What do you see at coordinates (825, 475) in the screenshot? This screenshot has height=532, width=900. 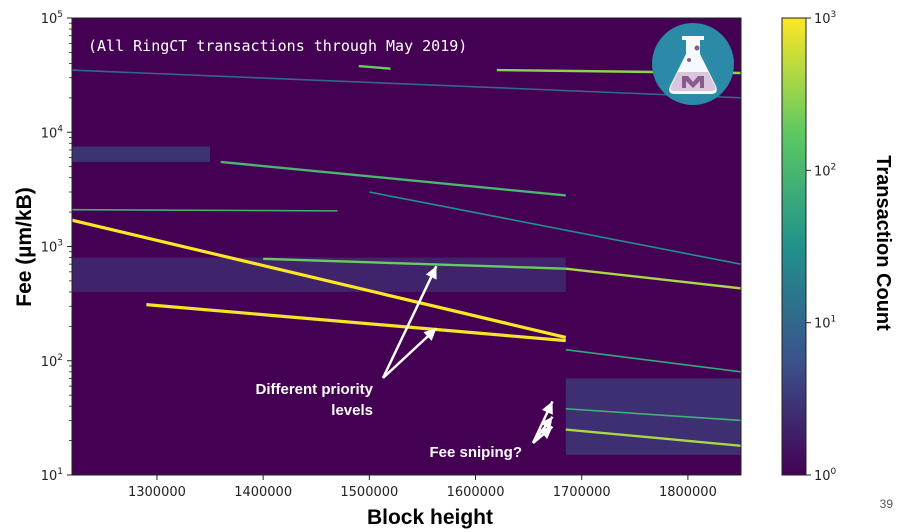 I see `colorbar-tick-label: 100` at bounding box center [825, 475].